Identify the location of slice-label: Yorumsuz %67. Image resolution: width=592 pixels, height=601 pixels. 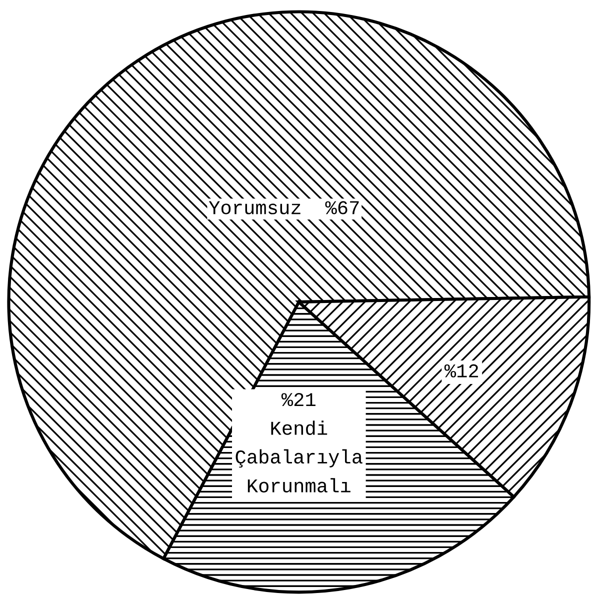
(283, 207).